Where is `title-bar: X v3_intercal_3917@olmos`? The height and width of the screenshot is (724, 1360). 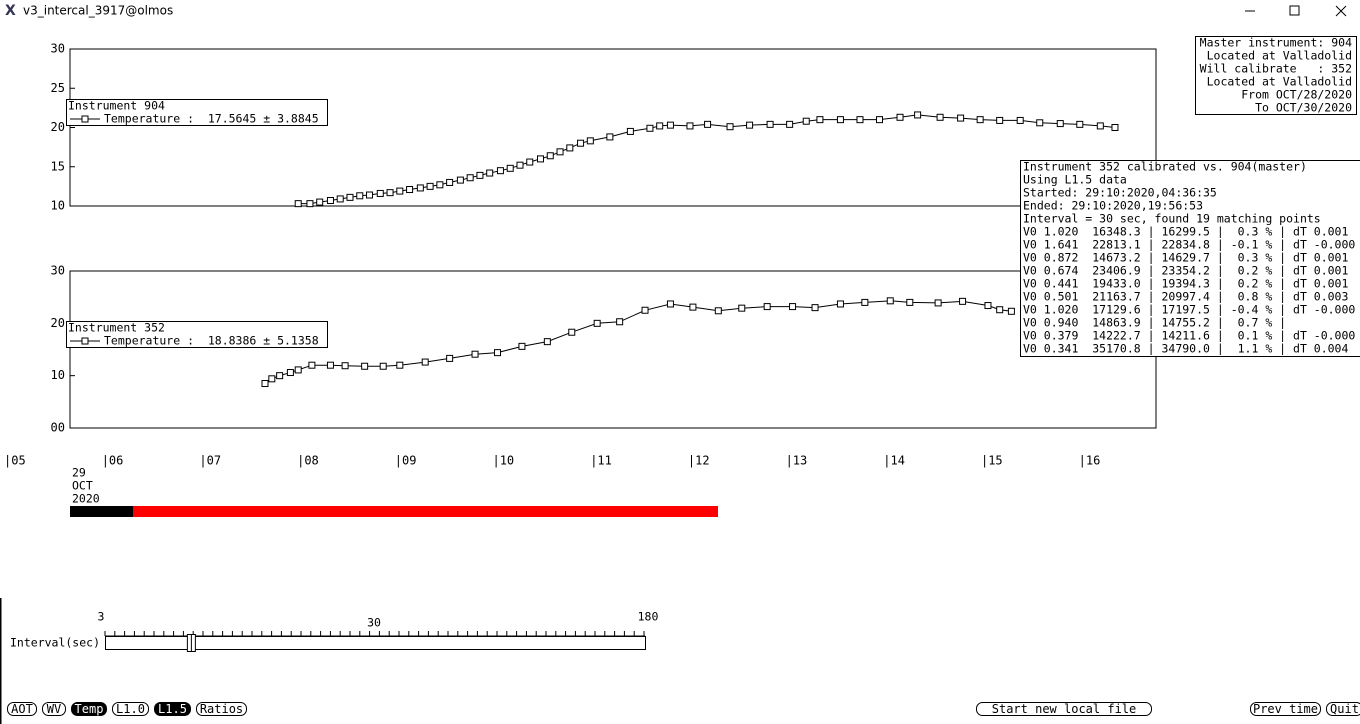 title-bar: X v3_intercal_3917@olmos is located at coordinates (676, 11).